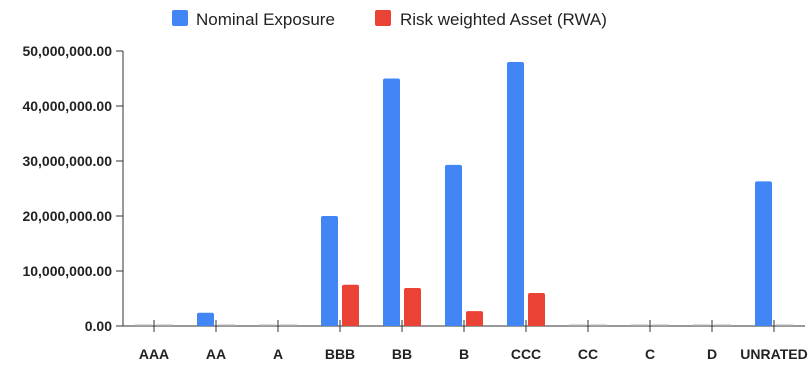 This screenshot has width=809, height=371. Describe the element at coordinates (763, 253) in the screenshot. I see `bar-nominal-exposure-unrated` at that location.